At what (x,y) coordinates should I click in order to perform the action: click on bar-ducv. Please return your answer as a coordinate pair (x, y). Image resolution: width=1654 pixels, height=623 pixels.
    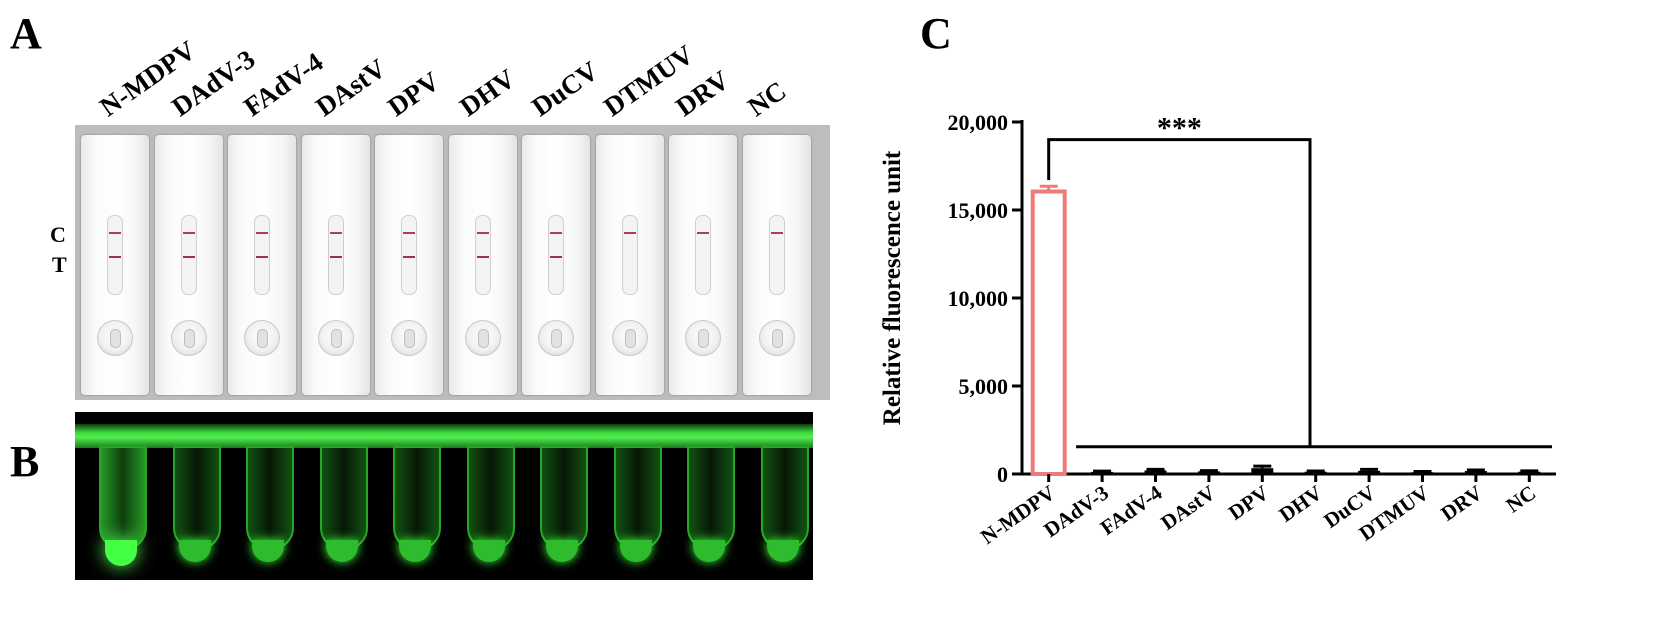
    Looking at the image, I should click on (1369, 472).